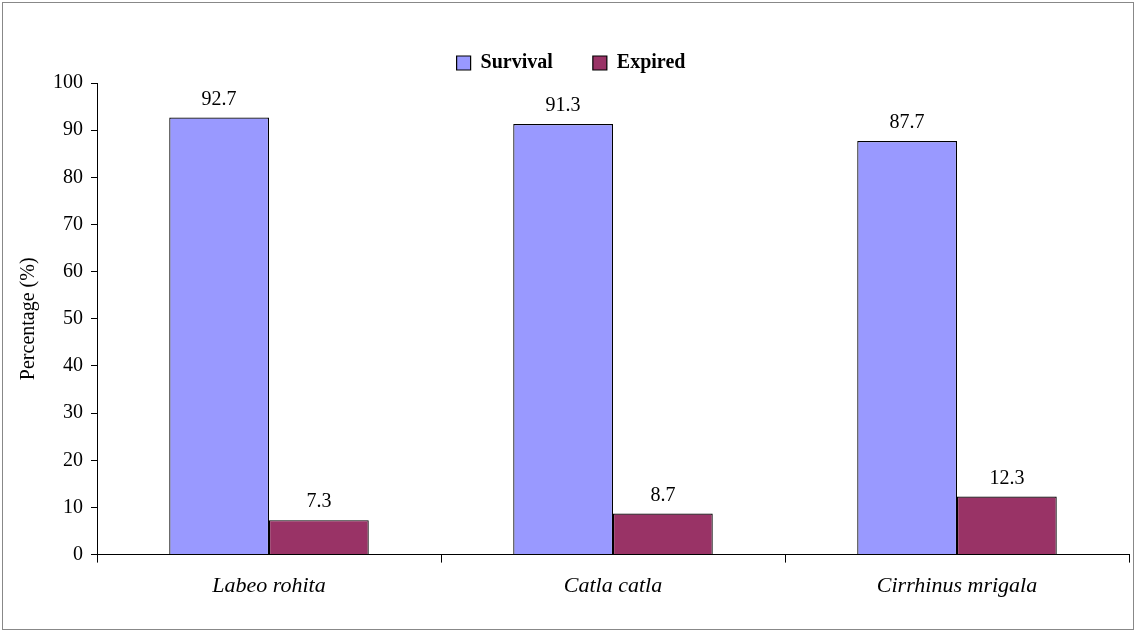  I want to click on data-label: 7.3, so click(319, 500).